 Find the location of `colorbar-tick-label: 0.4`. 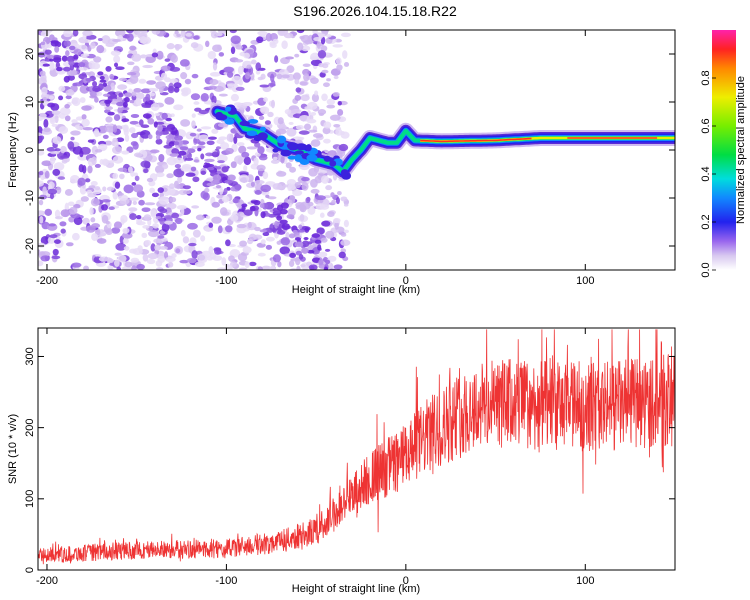

colorbar-tick-label: 0.4 is located at coordinates (706, 173).